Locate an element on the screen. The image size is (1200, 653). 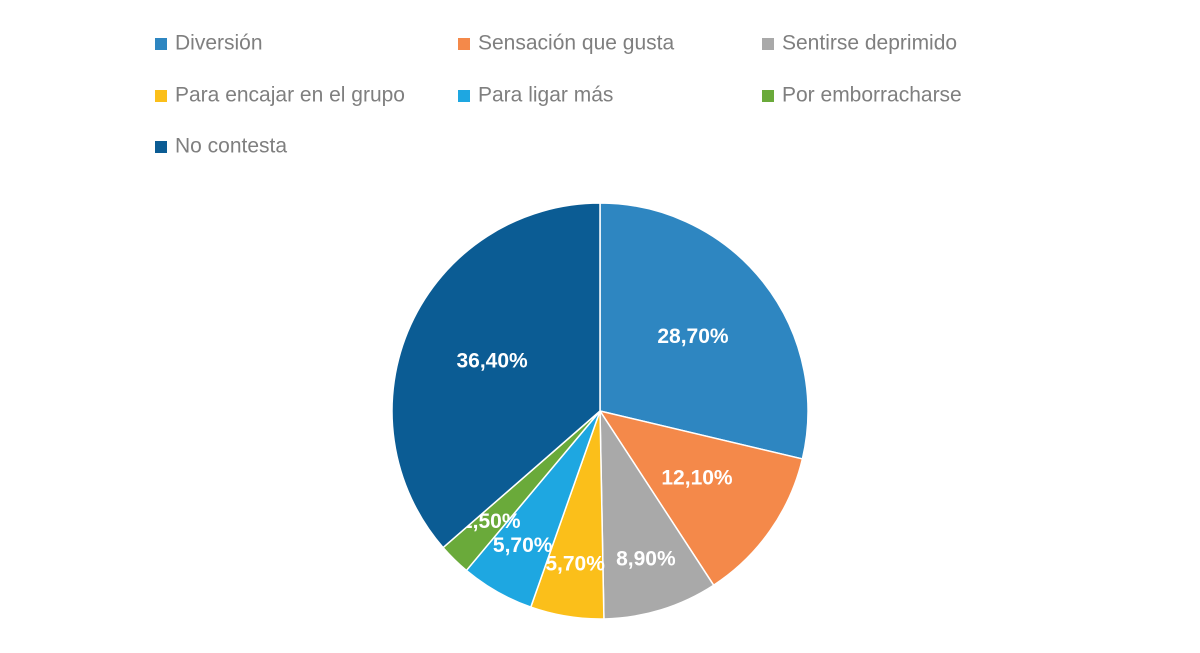
legend-label: Para encajar en el grupo is located at coordinates (290, 95).